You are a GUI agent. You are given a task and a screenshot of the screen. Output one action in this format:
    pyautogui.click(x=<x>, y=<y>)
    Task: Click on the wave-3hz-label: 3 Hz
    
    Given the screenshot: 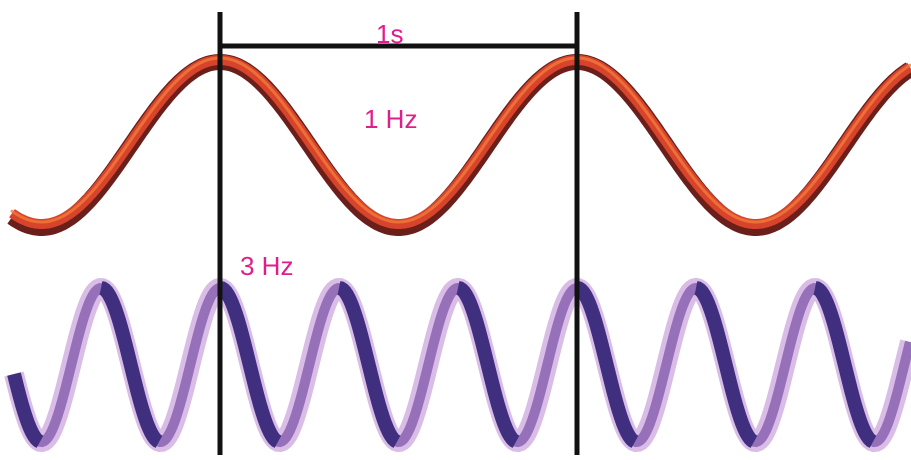 What is the action you would take?
    pyautogui.click(x=267, y=266)
    